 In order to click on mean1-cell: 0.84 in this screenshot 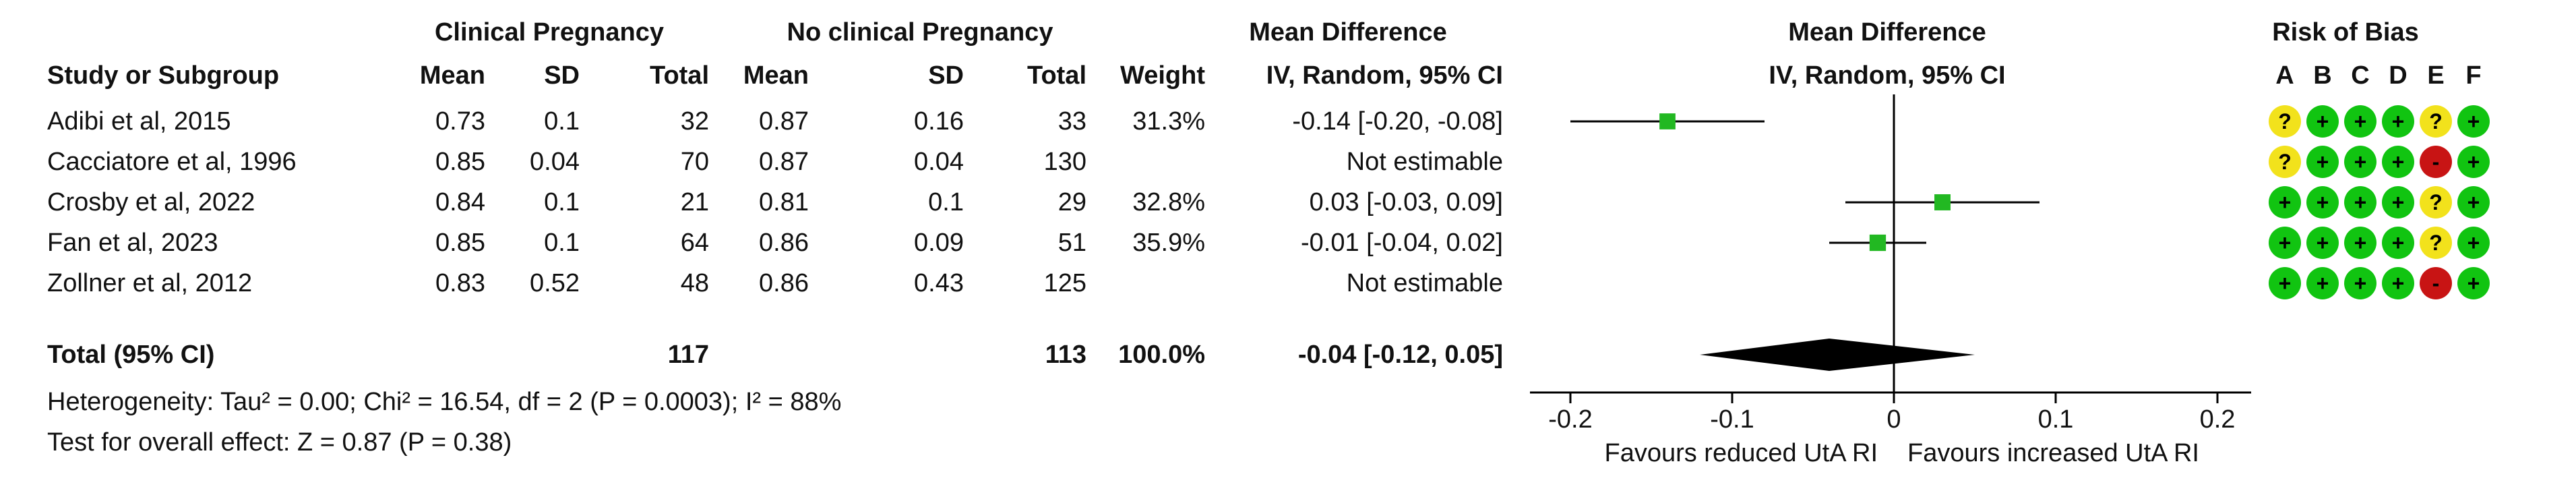, I will do `click(460, 202)`.